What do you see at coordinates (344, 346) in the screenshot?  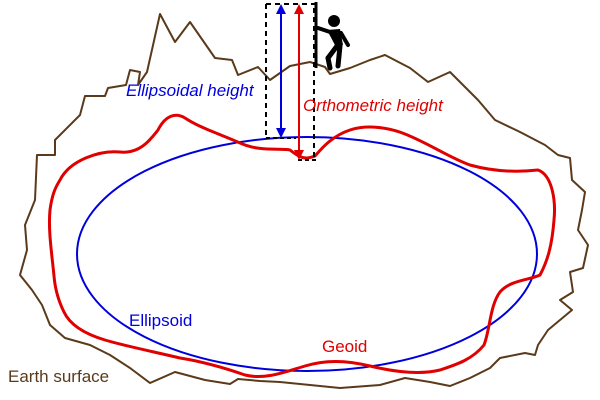 I see `geoid-label: Geoid` at bounding box center [344, 346].